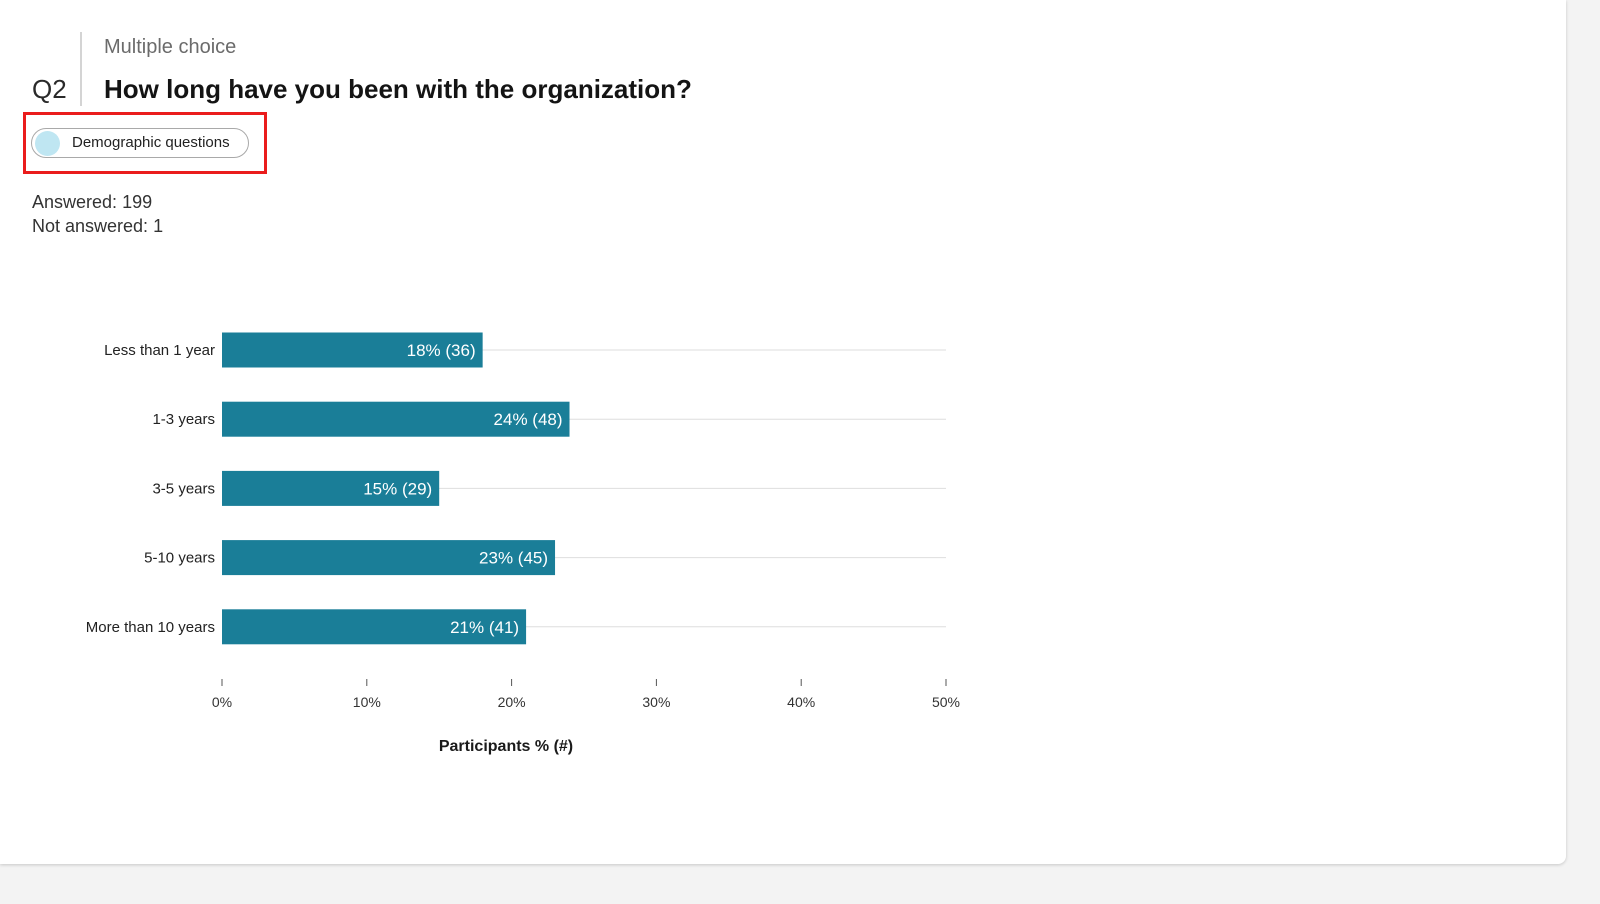 This screenshot has width=1600, height=904. What do you see at coordinates (946, 702) in the screenshot?
I see `x-tick-label: 50%` at bounding box center [946, 702].